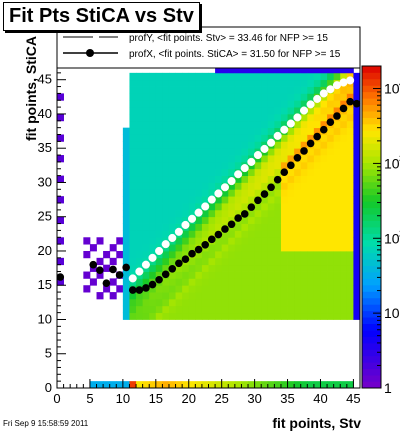 The image size is (400, 438). What do you see at coordinates (101, 16) in the screenshot?
I see `chart-title: Fit Pts StiCA vs Stv` at bounding box center [101, 16].